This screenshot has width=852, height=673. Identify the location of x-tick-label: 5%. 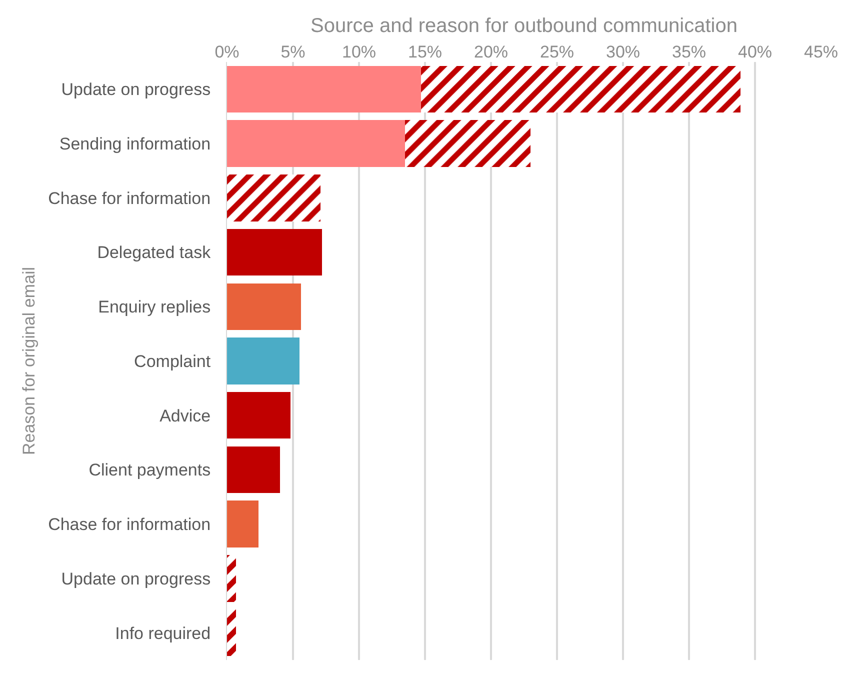
(293, 52).